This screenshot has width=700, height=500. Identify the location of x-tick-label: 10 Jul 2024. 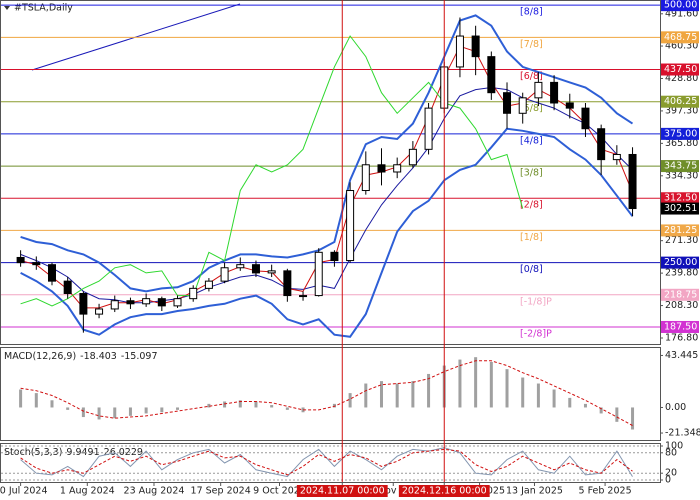
(24, 491).